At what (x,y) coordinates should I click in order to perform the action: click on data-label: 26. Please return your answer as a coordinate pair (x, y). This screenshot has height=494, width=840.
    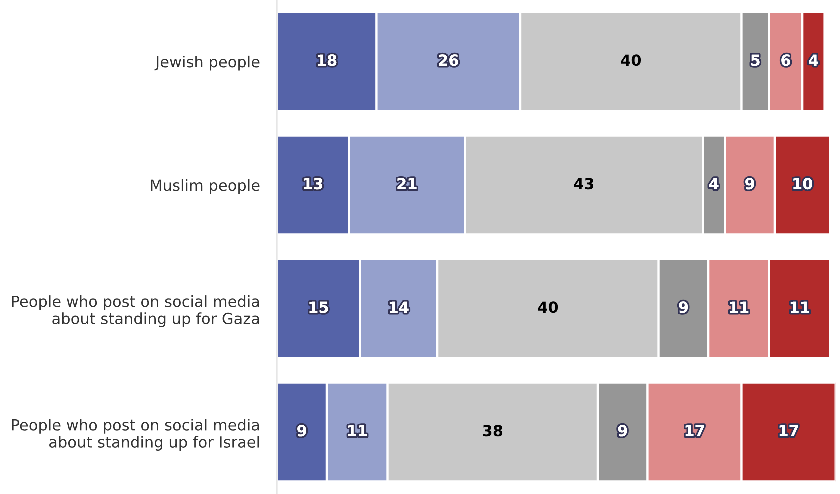
    Looking at the image, I should click on (448, 60).